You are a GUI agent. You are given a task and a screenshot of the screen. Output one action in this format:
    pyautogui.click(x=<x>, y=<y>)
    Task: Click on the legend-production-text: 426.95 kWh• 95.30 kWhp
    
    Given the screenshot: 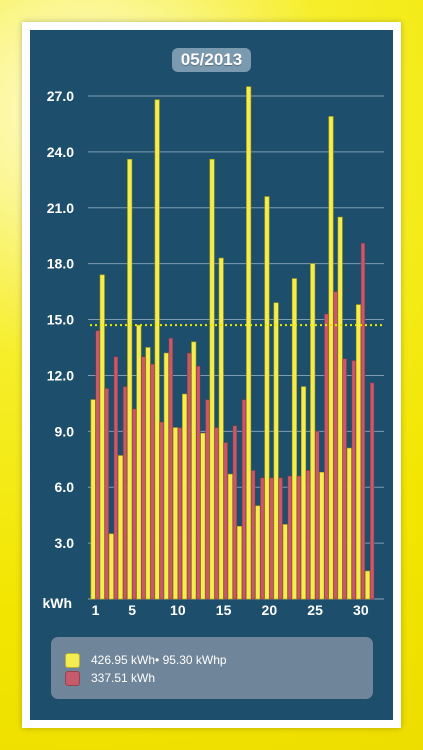 What is the action you would take?
    pyautogui.click(x=159, y=660)
    